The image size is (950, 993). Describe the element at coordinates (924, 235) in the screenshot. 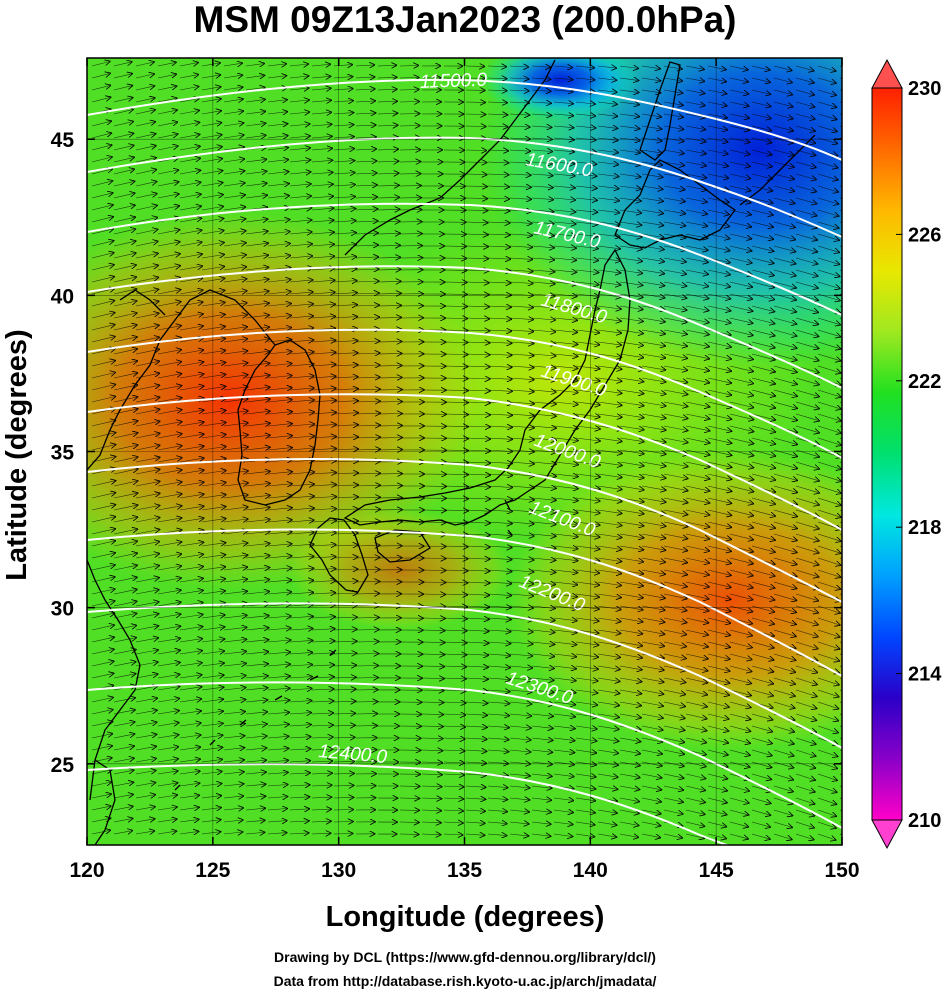

I see `colorbar-tick-label: 226` at that location.